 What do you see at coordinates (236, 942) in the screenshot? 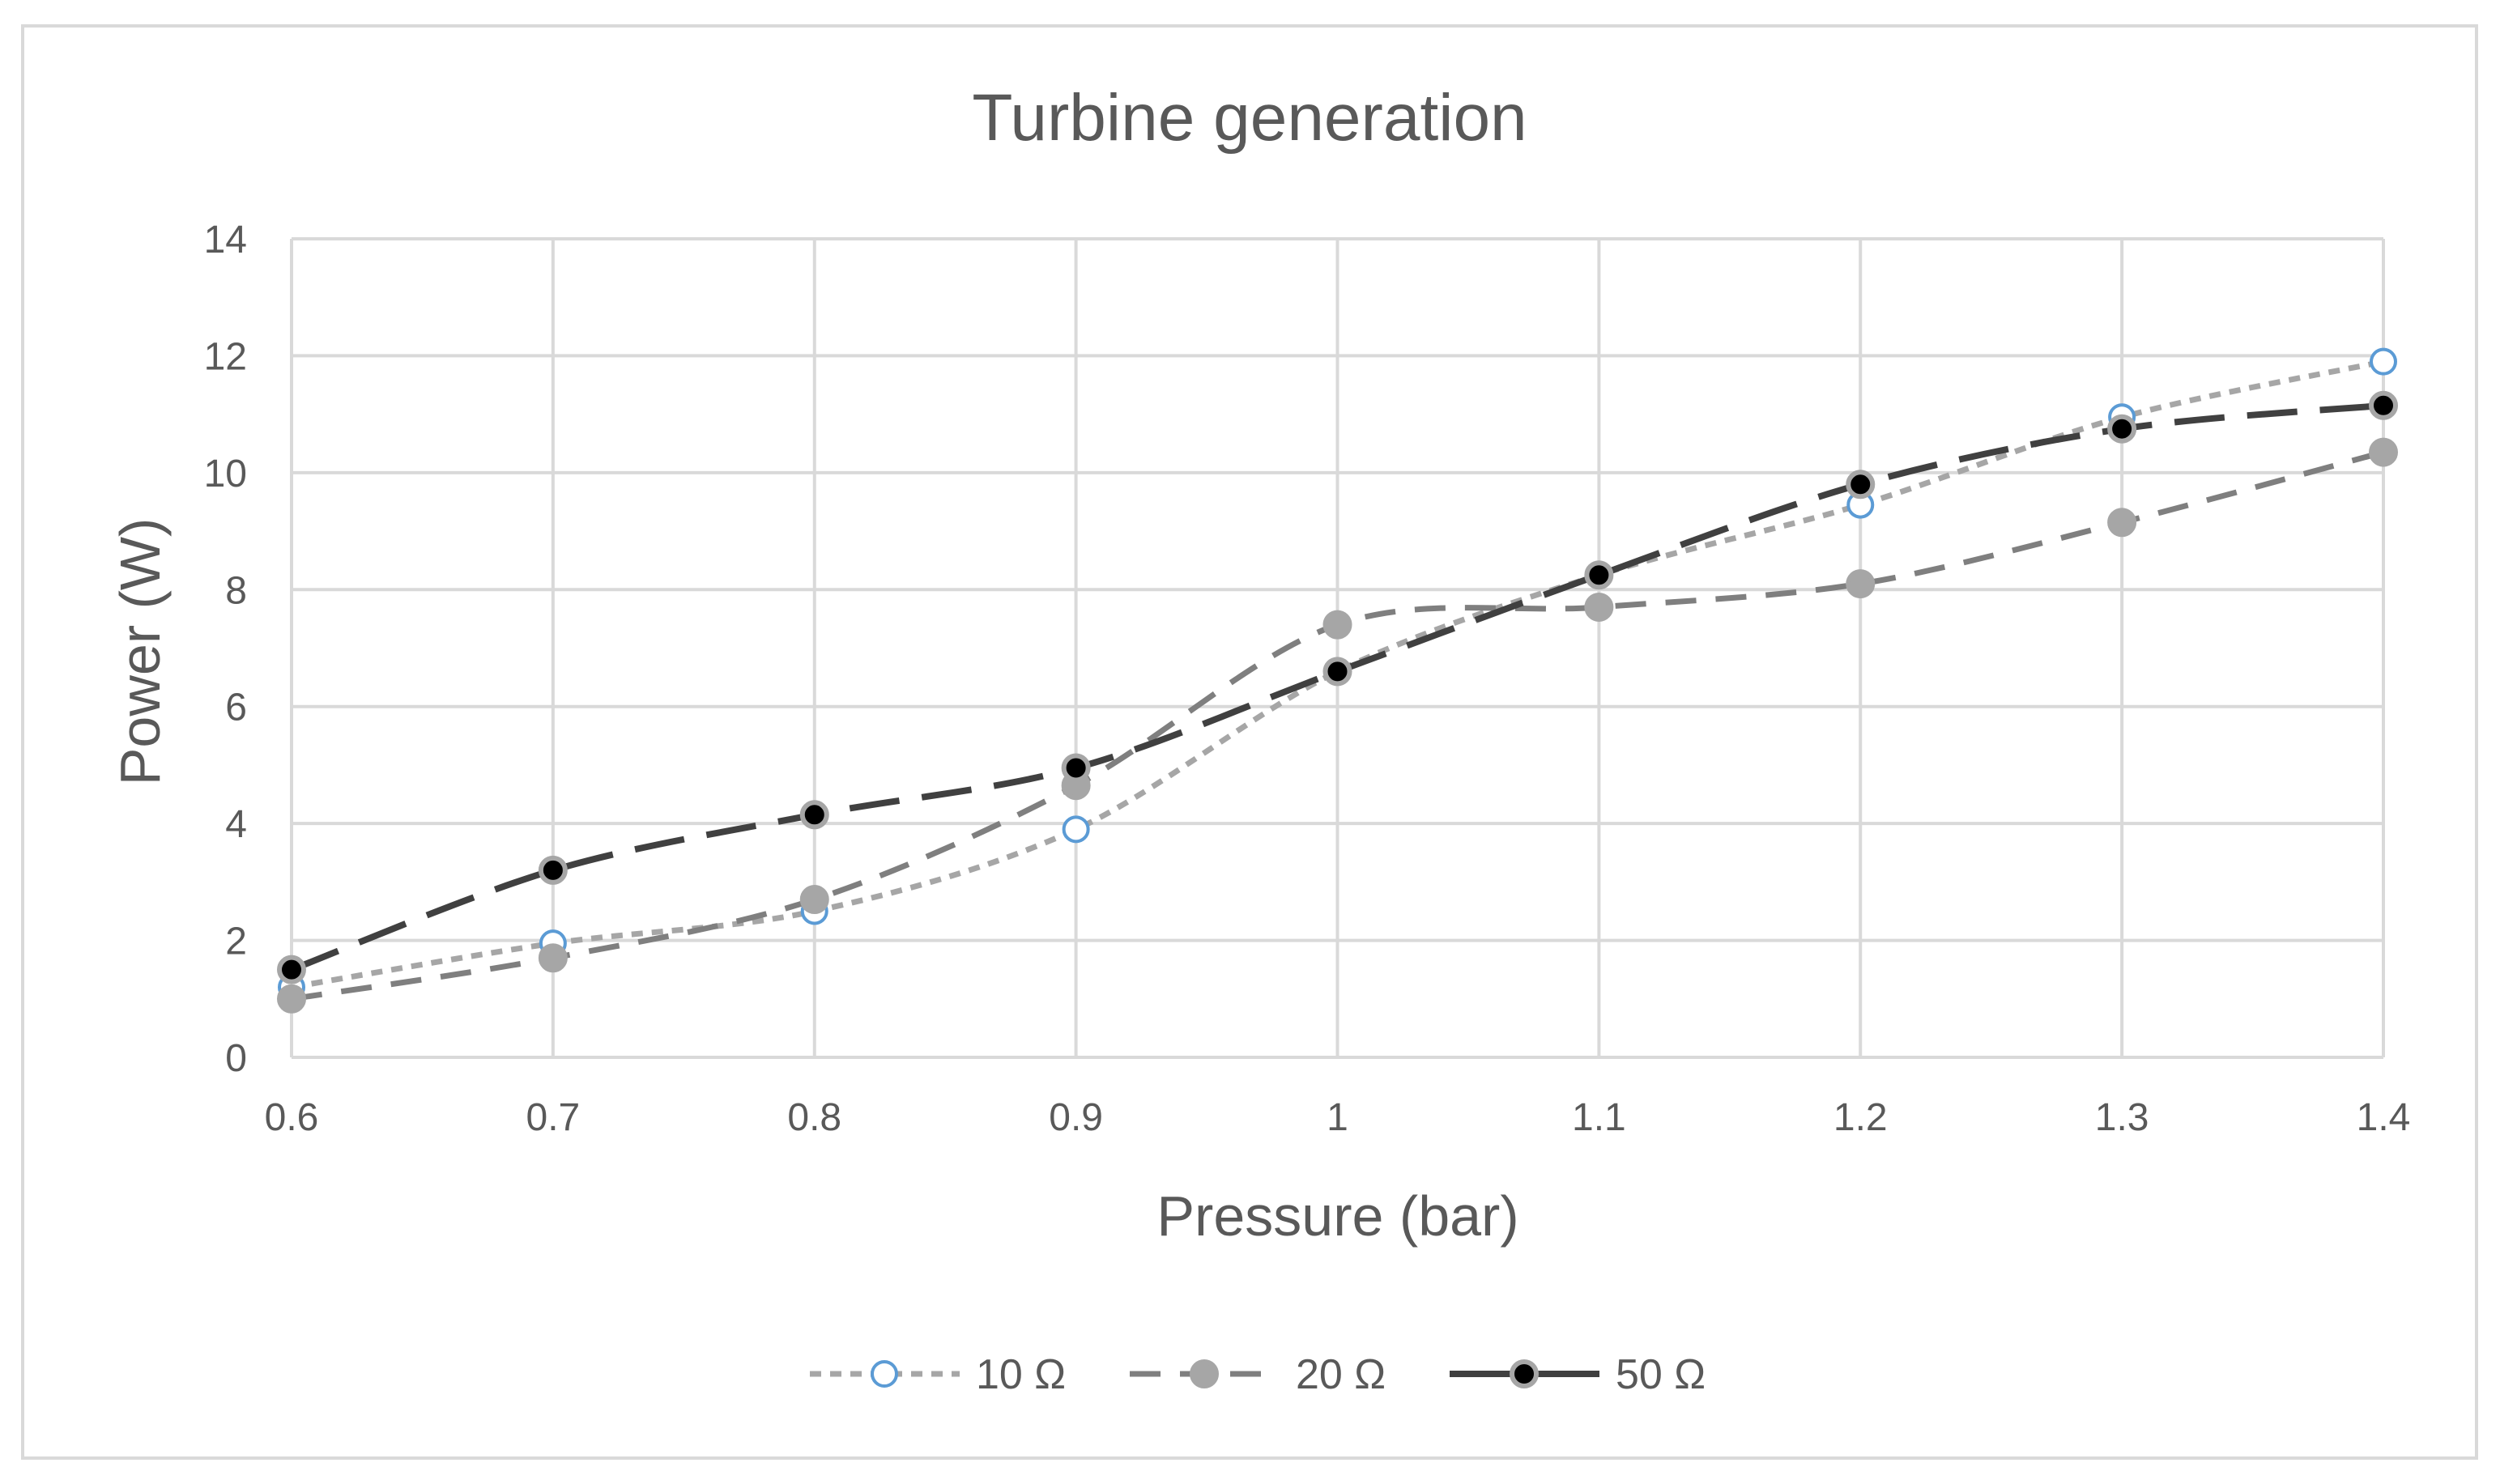
I see `y-tick-label: 2` at bounding box center [236, 942].